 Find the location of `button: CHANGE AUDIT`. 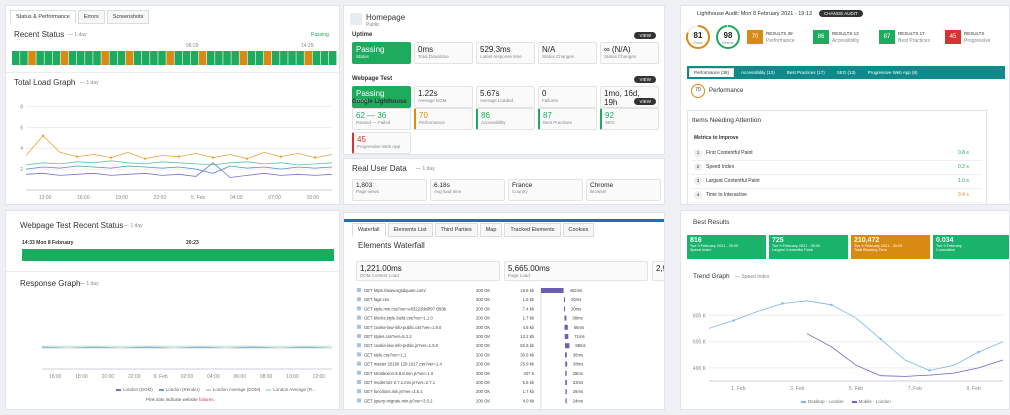

button: CHANGE AUDIT is located at coordinates (841, 13).